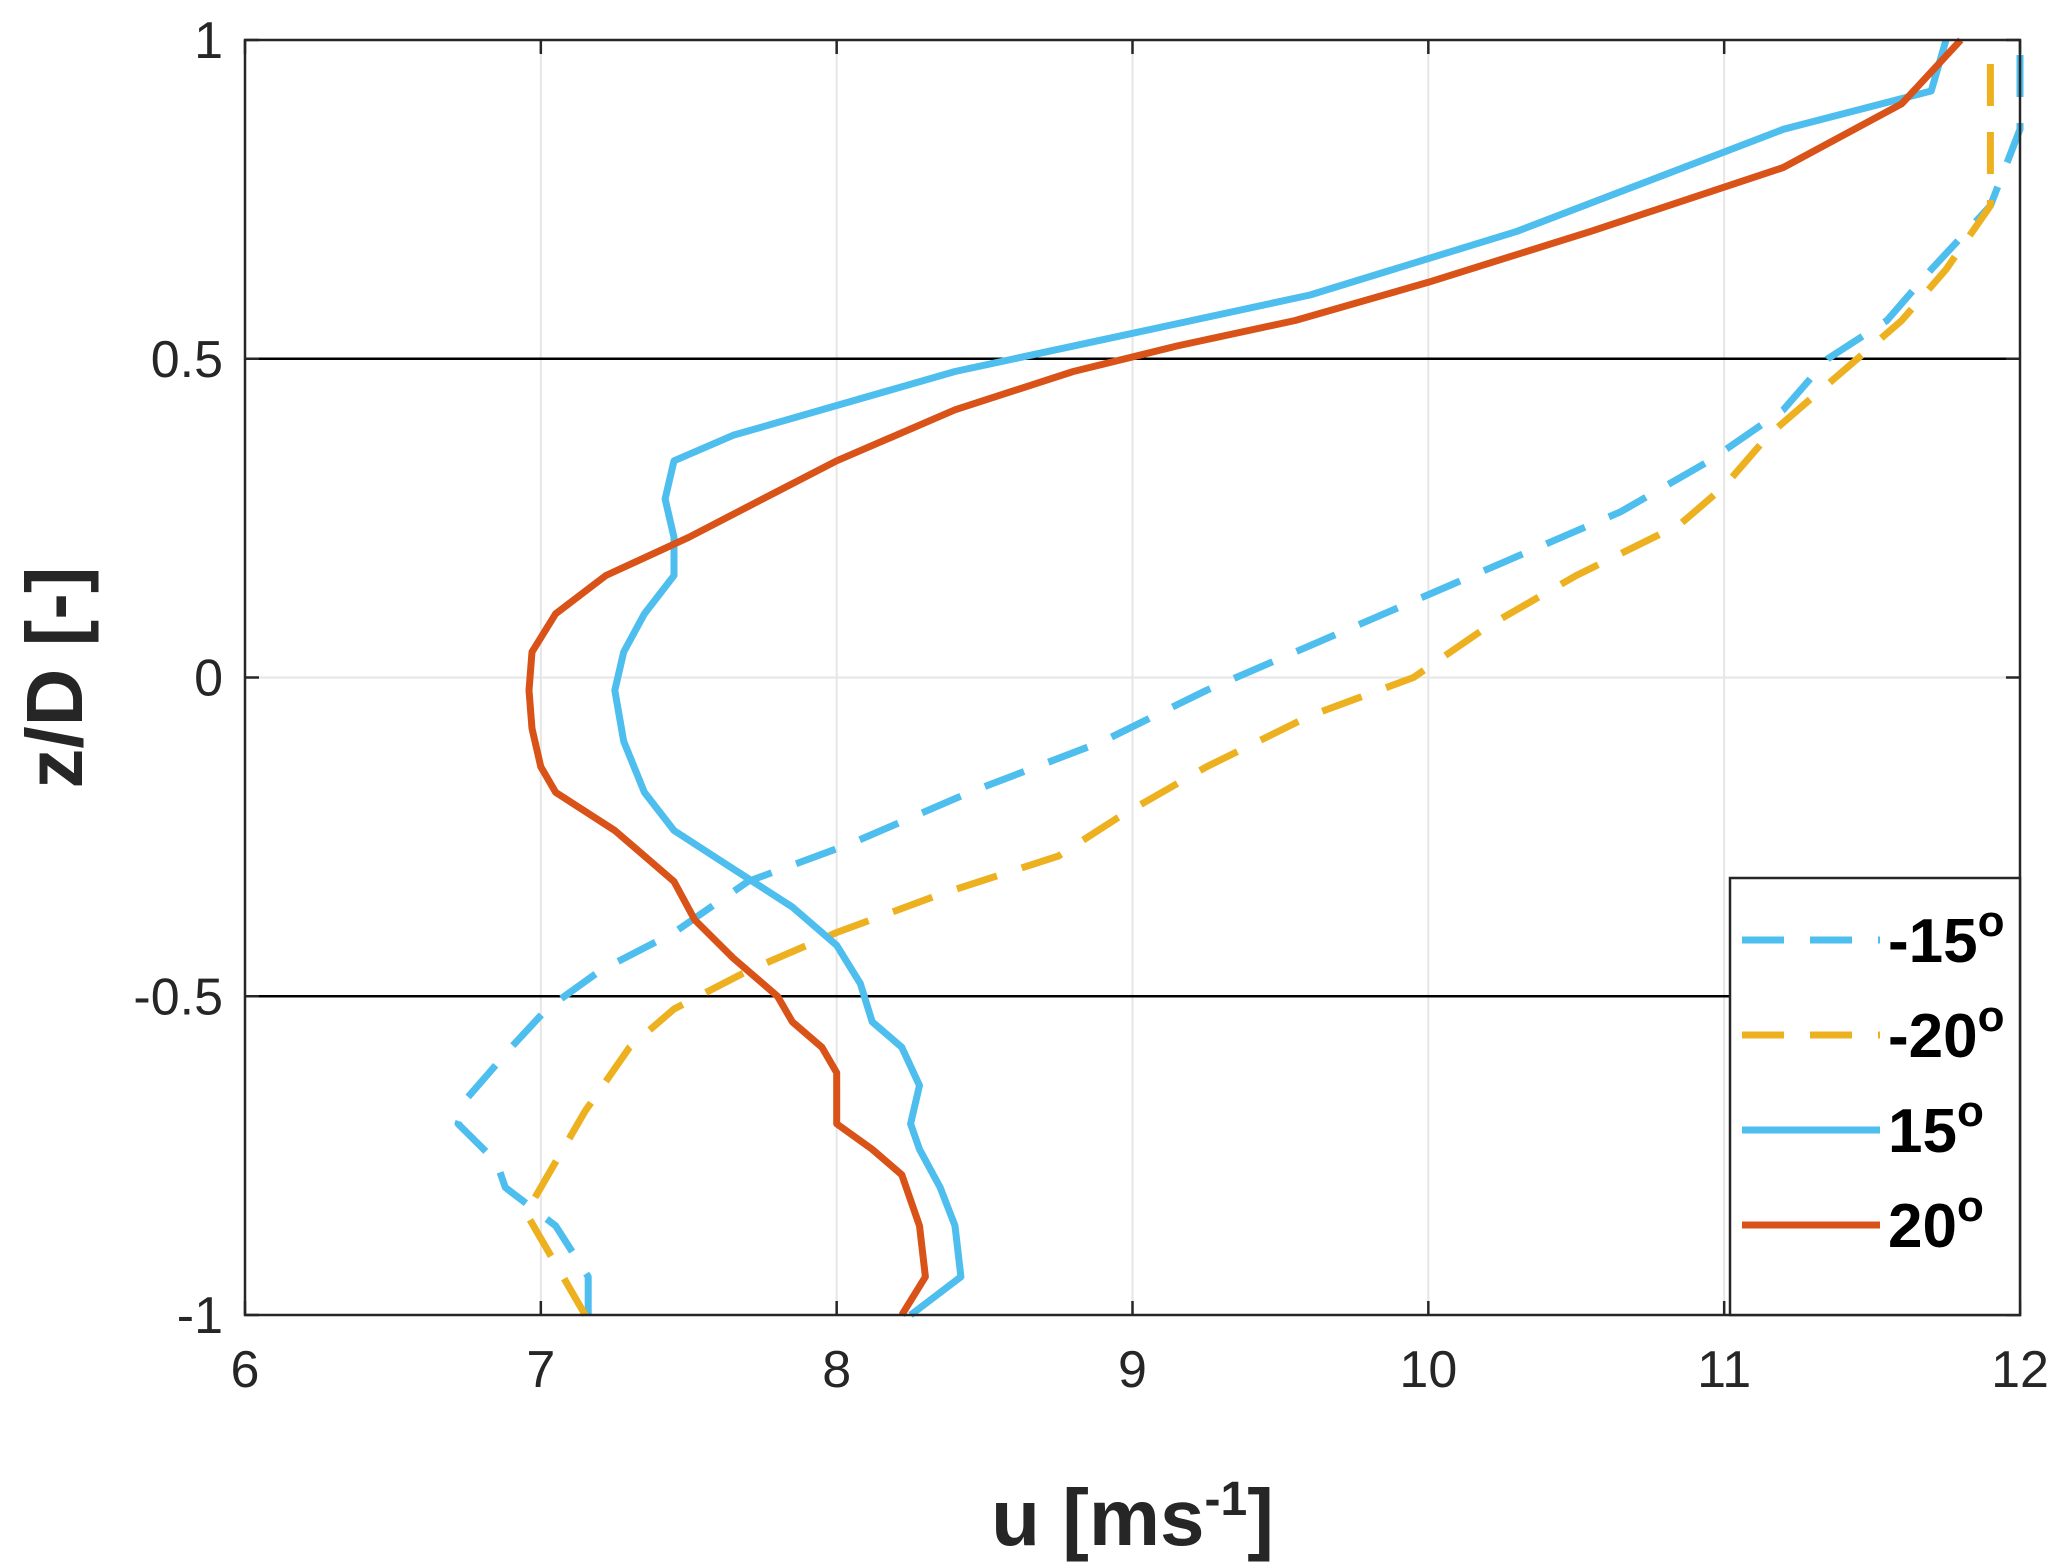  What do you see at coordinates (208, 679) in the screenshot?
I see `y-tick-label: 0` at bounding box center [208, 679].